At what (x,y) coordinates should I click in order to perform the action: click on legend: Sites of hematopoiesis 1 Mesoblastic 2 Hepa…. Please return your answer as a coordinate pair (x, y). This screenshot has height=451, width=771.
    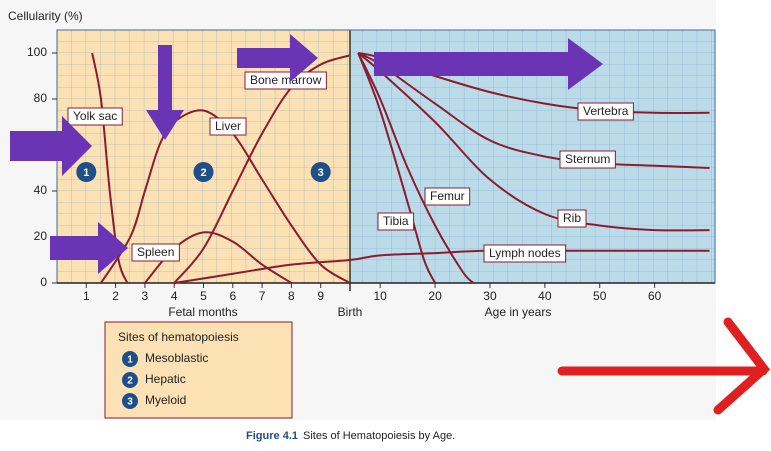
    Looking at the image, I should click on (198, 370).